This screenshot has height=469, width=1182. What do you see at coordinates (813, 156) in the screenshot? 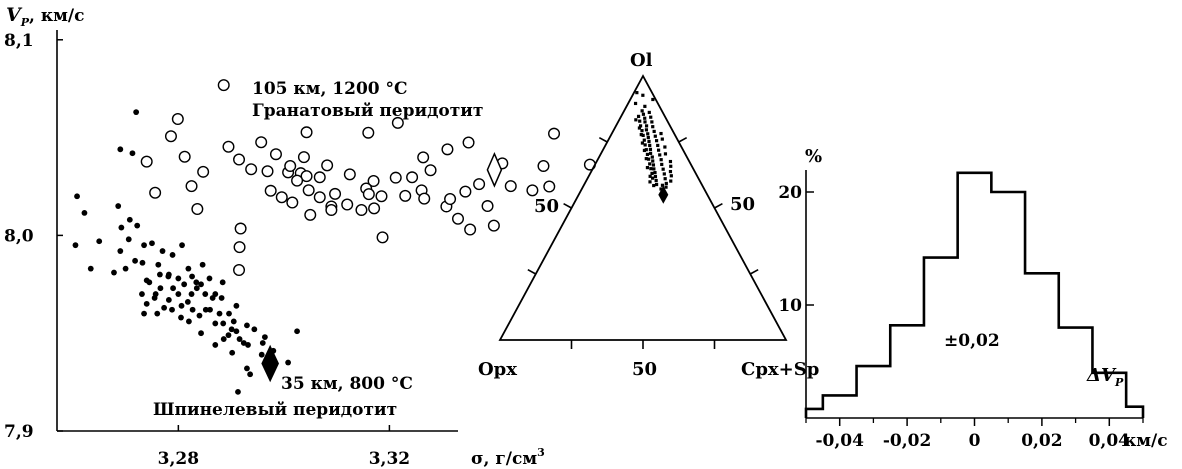
I see `histogram-y-axis-title: %` at bounding box center [813, 156].